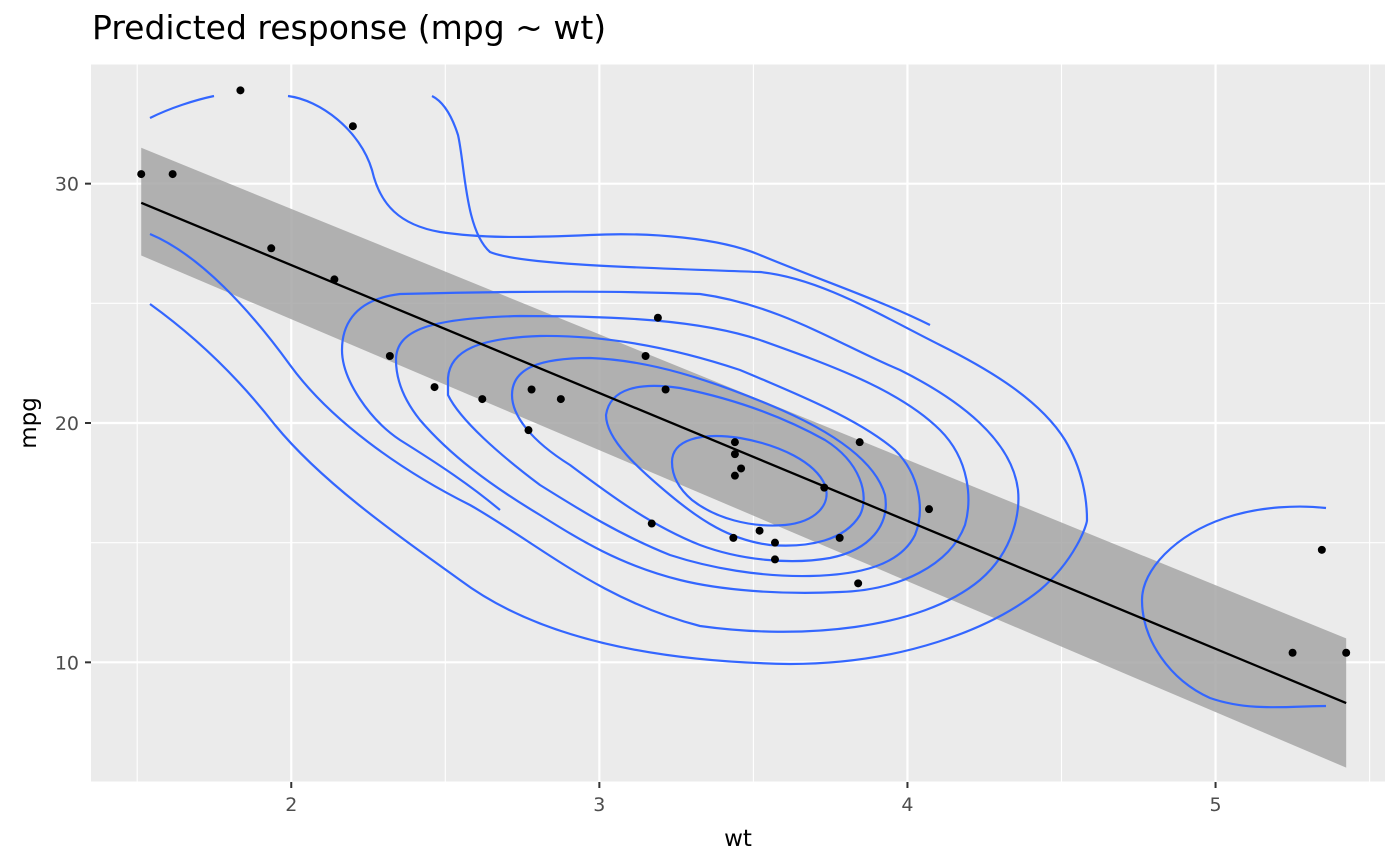 This screenshot has width=1400, height=866. Describe the element at coordinates (753, 799) in the screenshot. I see `x-axis-ticks: 2 3 4 5` at that location.